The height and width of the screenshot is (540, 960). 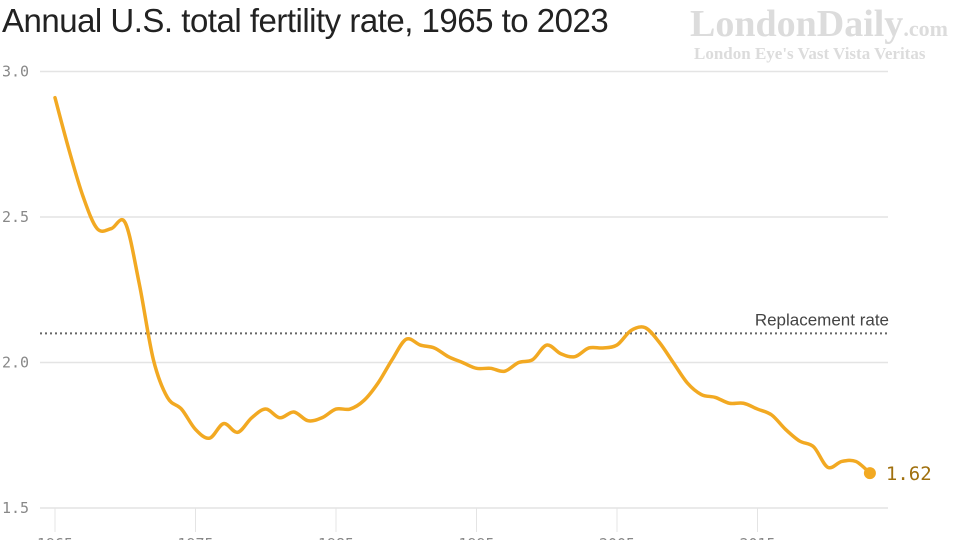 What do you see at coordinates (822, 319) in the screenshot?
I see `replacement-rate-label: Replacement rate` at bounding box center [822, 319].